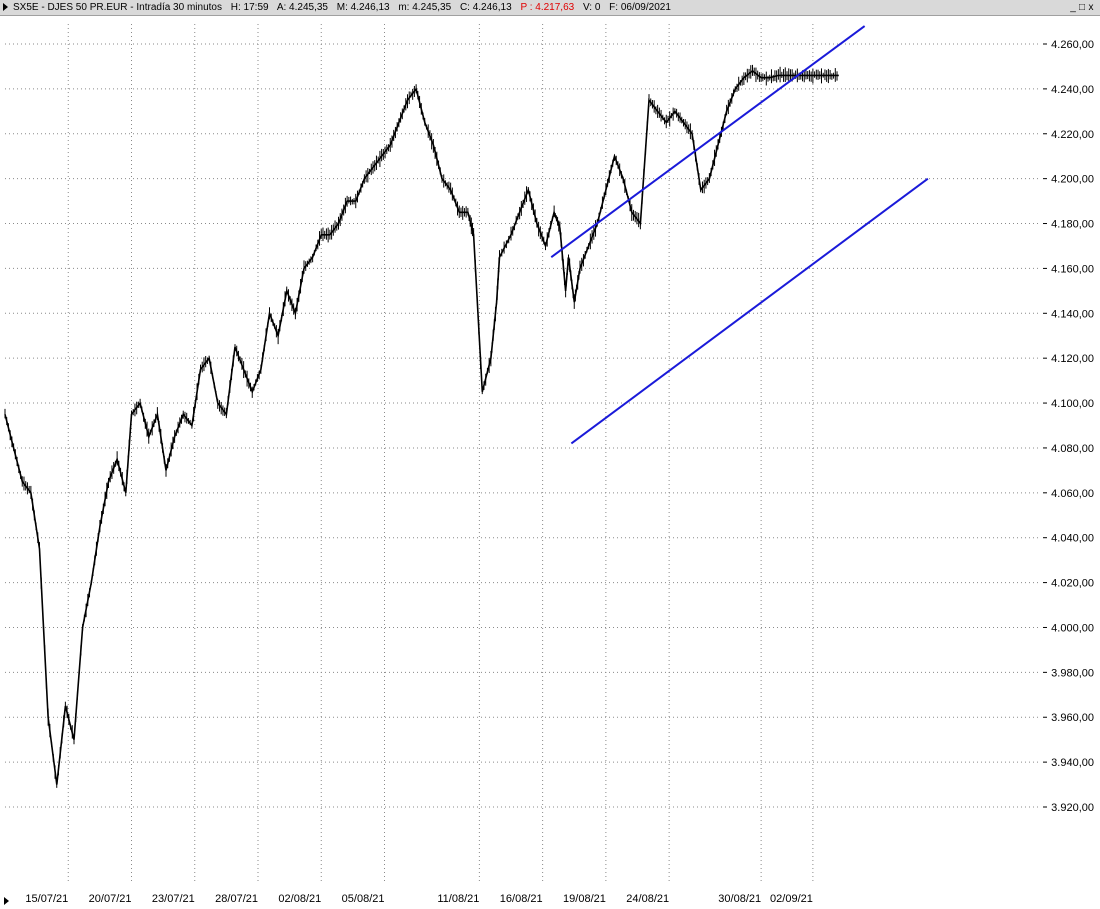 The image size is (1100, 909). What do you see at coordinates (1072, 135) in the screenshot?
I see `y-tick-label: 4.220,00` at bounding box center [1072, 135].